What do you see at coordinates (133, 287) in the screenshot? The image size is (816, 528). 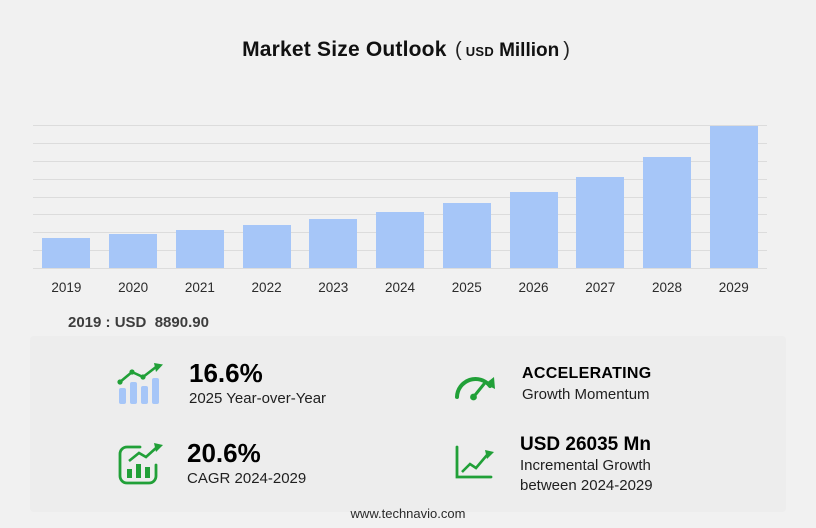 I see `x-tick-label: 2020` at bounding box center [133, 287].